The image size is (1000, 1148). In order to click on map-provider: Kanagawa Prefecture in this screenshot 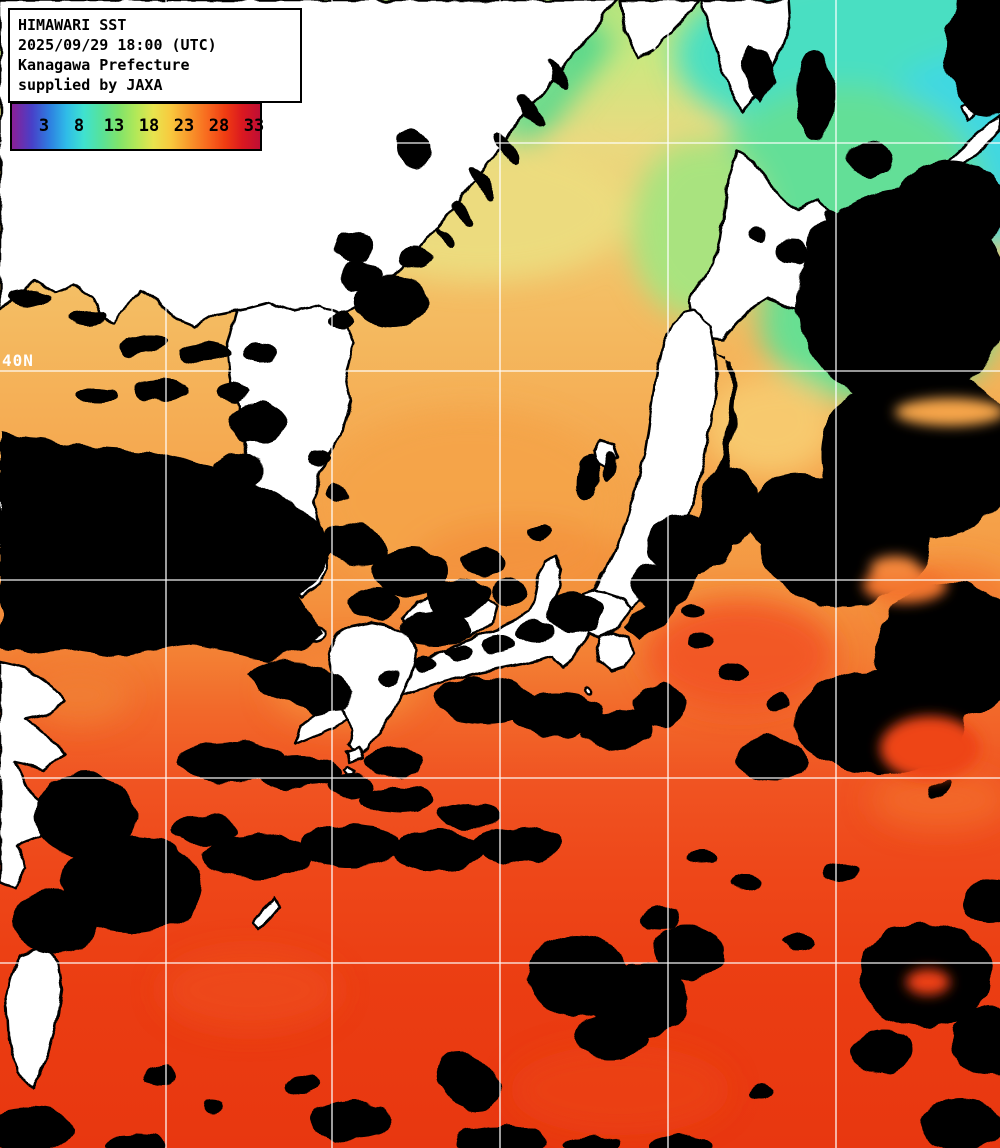, I will do `click(104, 65)`.